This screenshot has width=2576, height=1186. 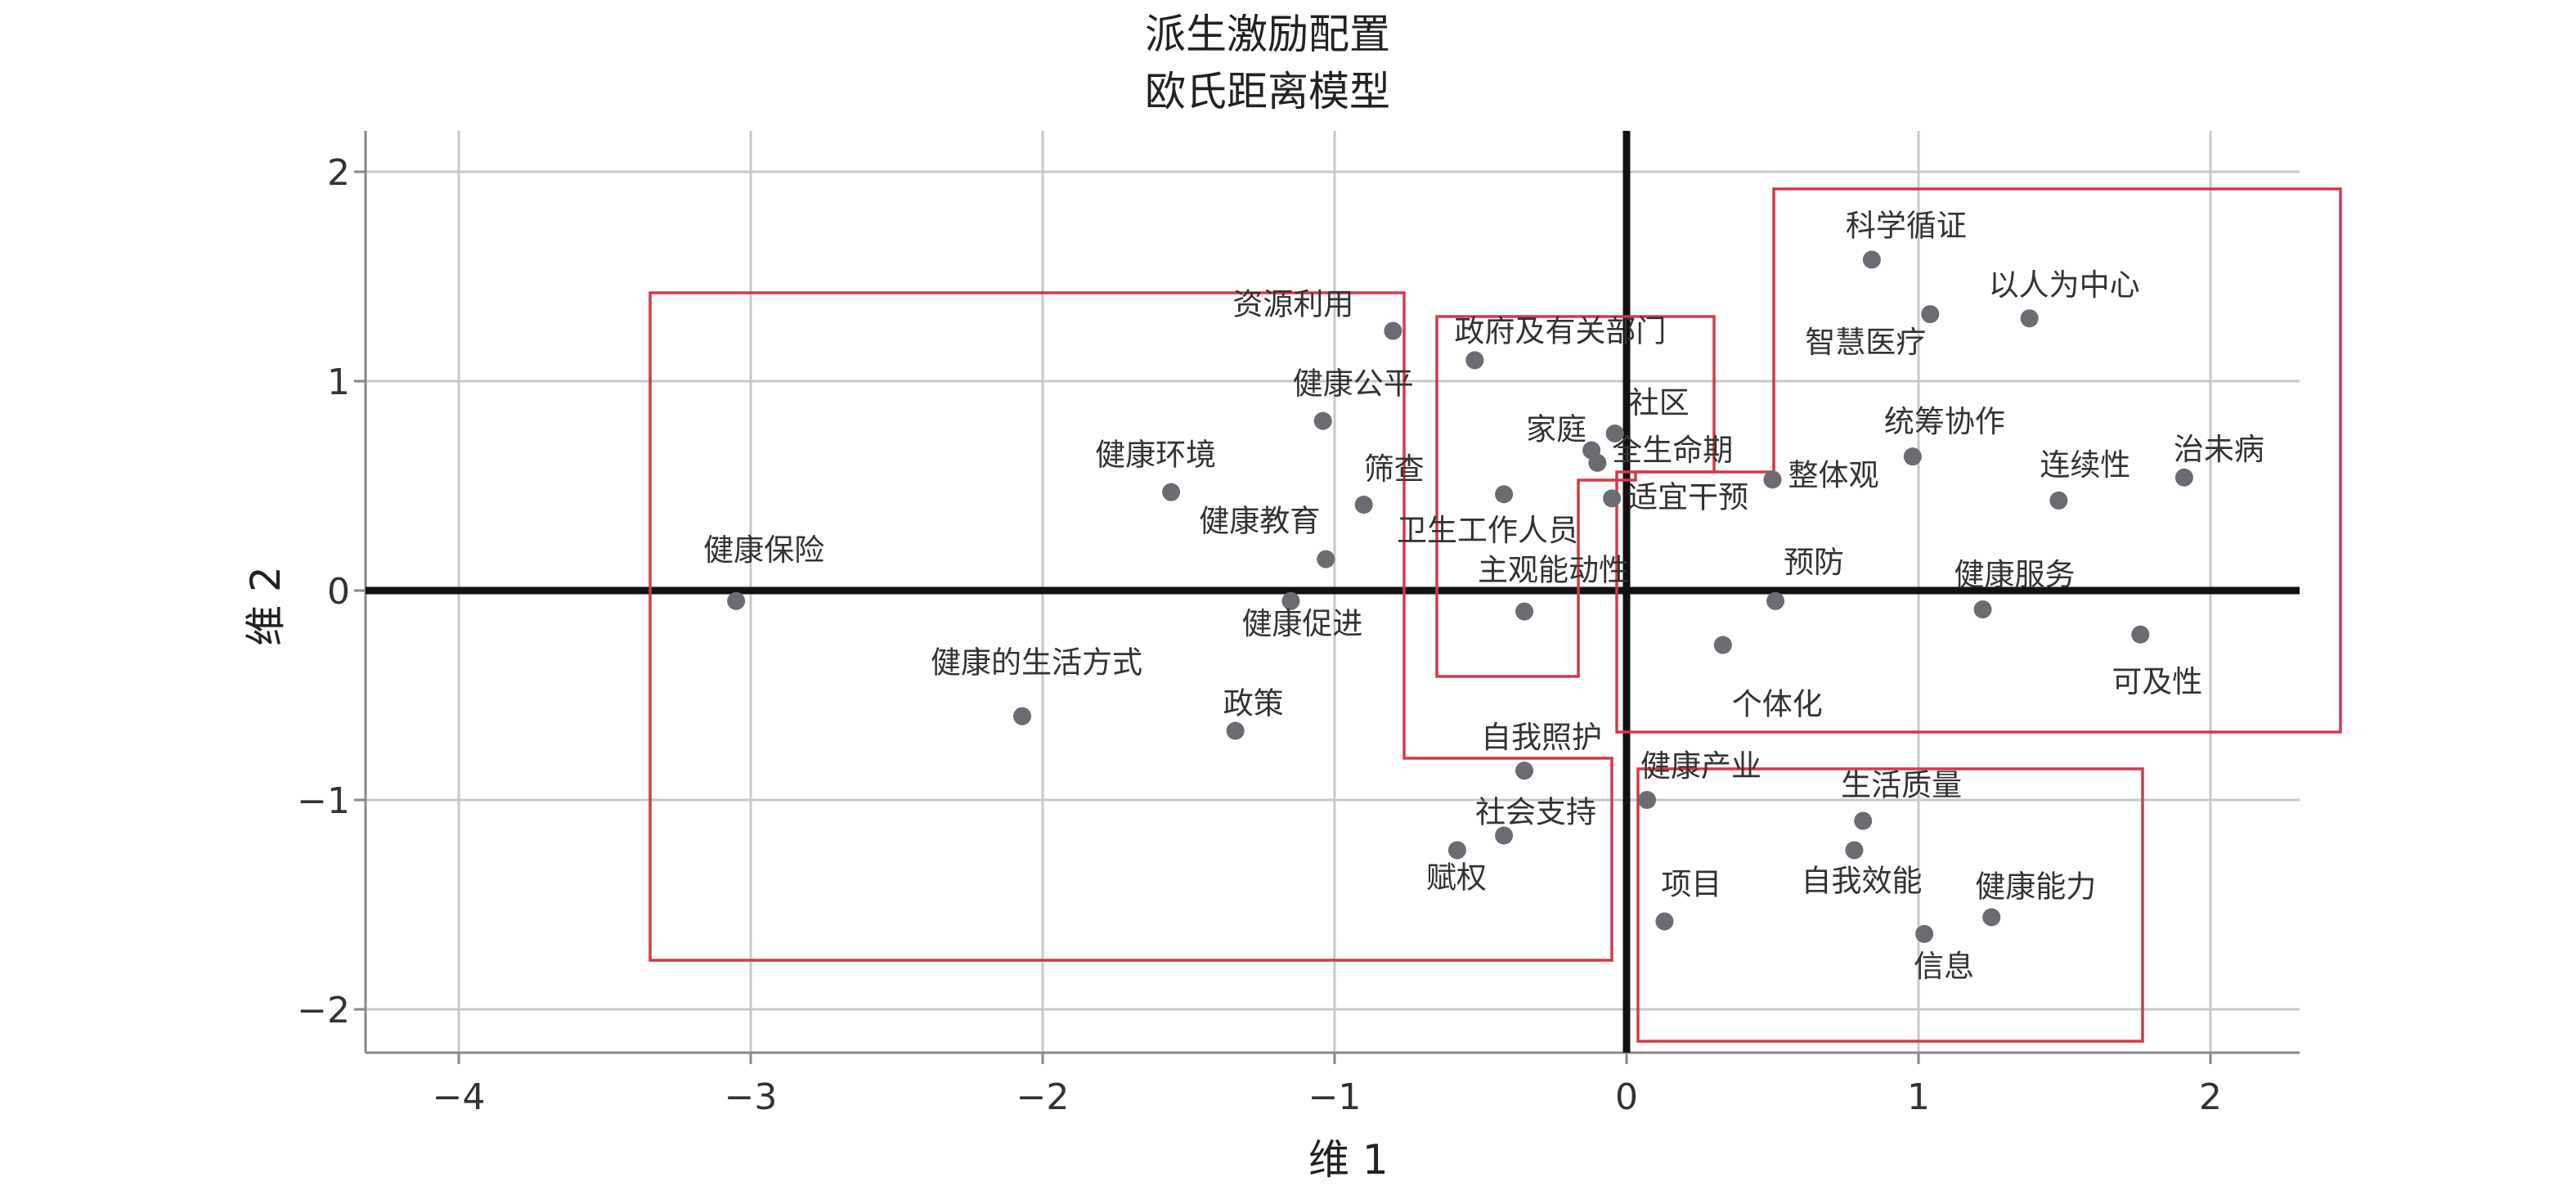 I want to click on point-label: 生活质量, so click(x=1901, y=785).